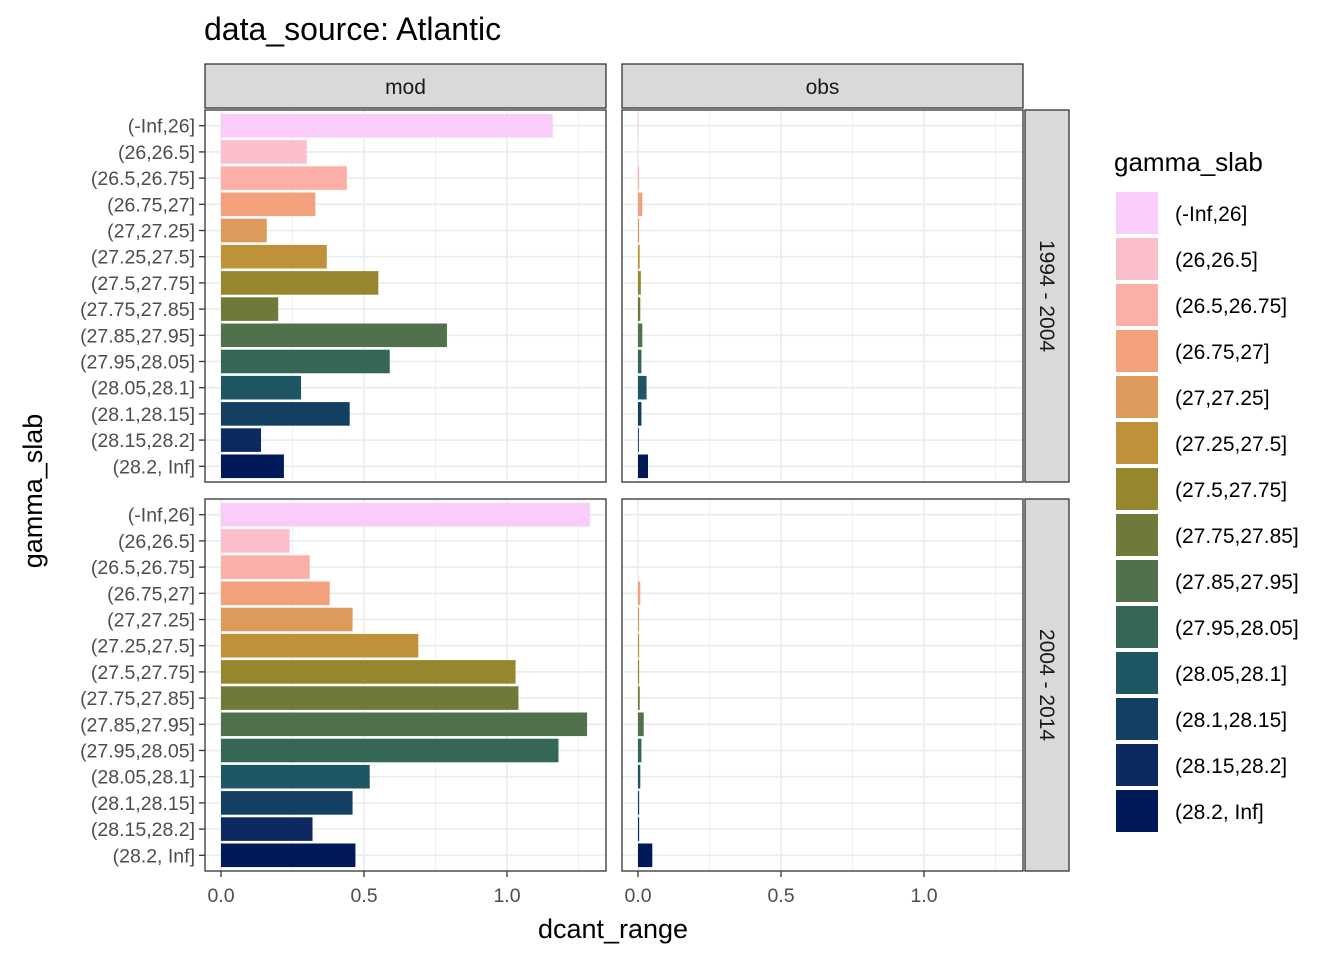  Describe the element at coordinates (1231, 444) in the screenshot. I see `legend-label: (27.25,27.5]` at that location.